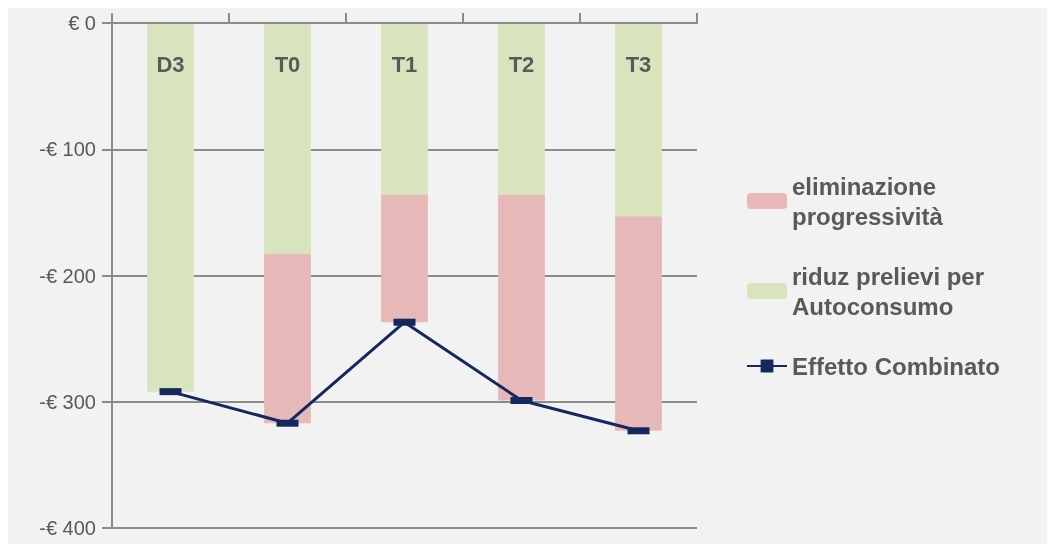  Describe the element at coordinates (67, 275) in the screenshot. I see `y-tick-label: -€ 200` at that location.